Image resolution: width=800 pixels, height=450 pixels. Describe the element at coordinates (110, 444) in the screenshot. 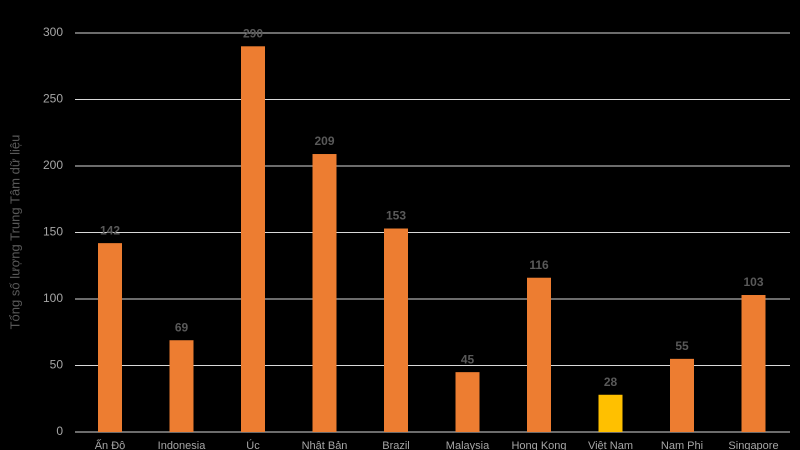

I see `x-tick-label: Ấn Độ` at that location.